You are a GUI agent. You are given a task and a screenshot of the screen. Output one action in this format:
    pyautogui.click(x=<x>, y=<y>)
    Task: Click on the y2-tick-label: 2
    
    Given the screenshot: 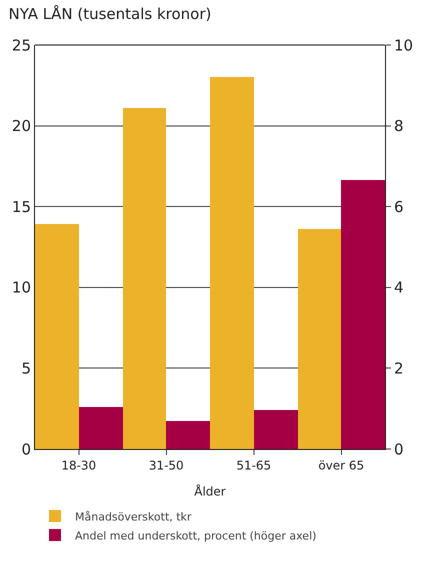 What is the action you would take?
    pyautogui.click(x=399, y=368)
    